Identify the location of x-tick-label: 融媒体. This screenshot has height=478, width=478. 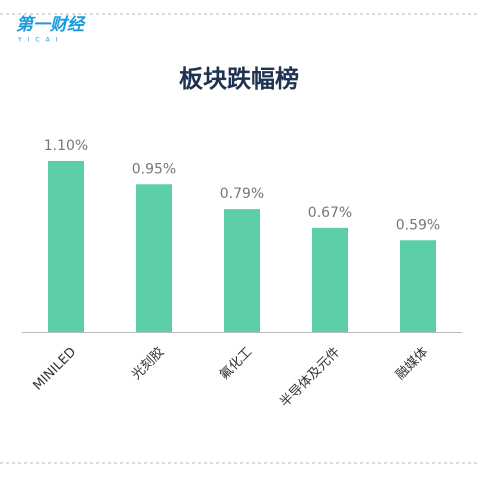
(412, 364).